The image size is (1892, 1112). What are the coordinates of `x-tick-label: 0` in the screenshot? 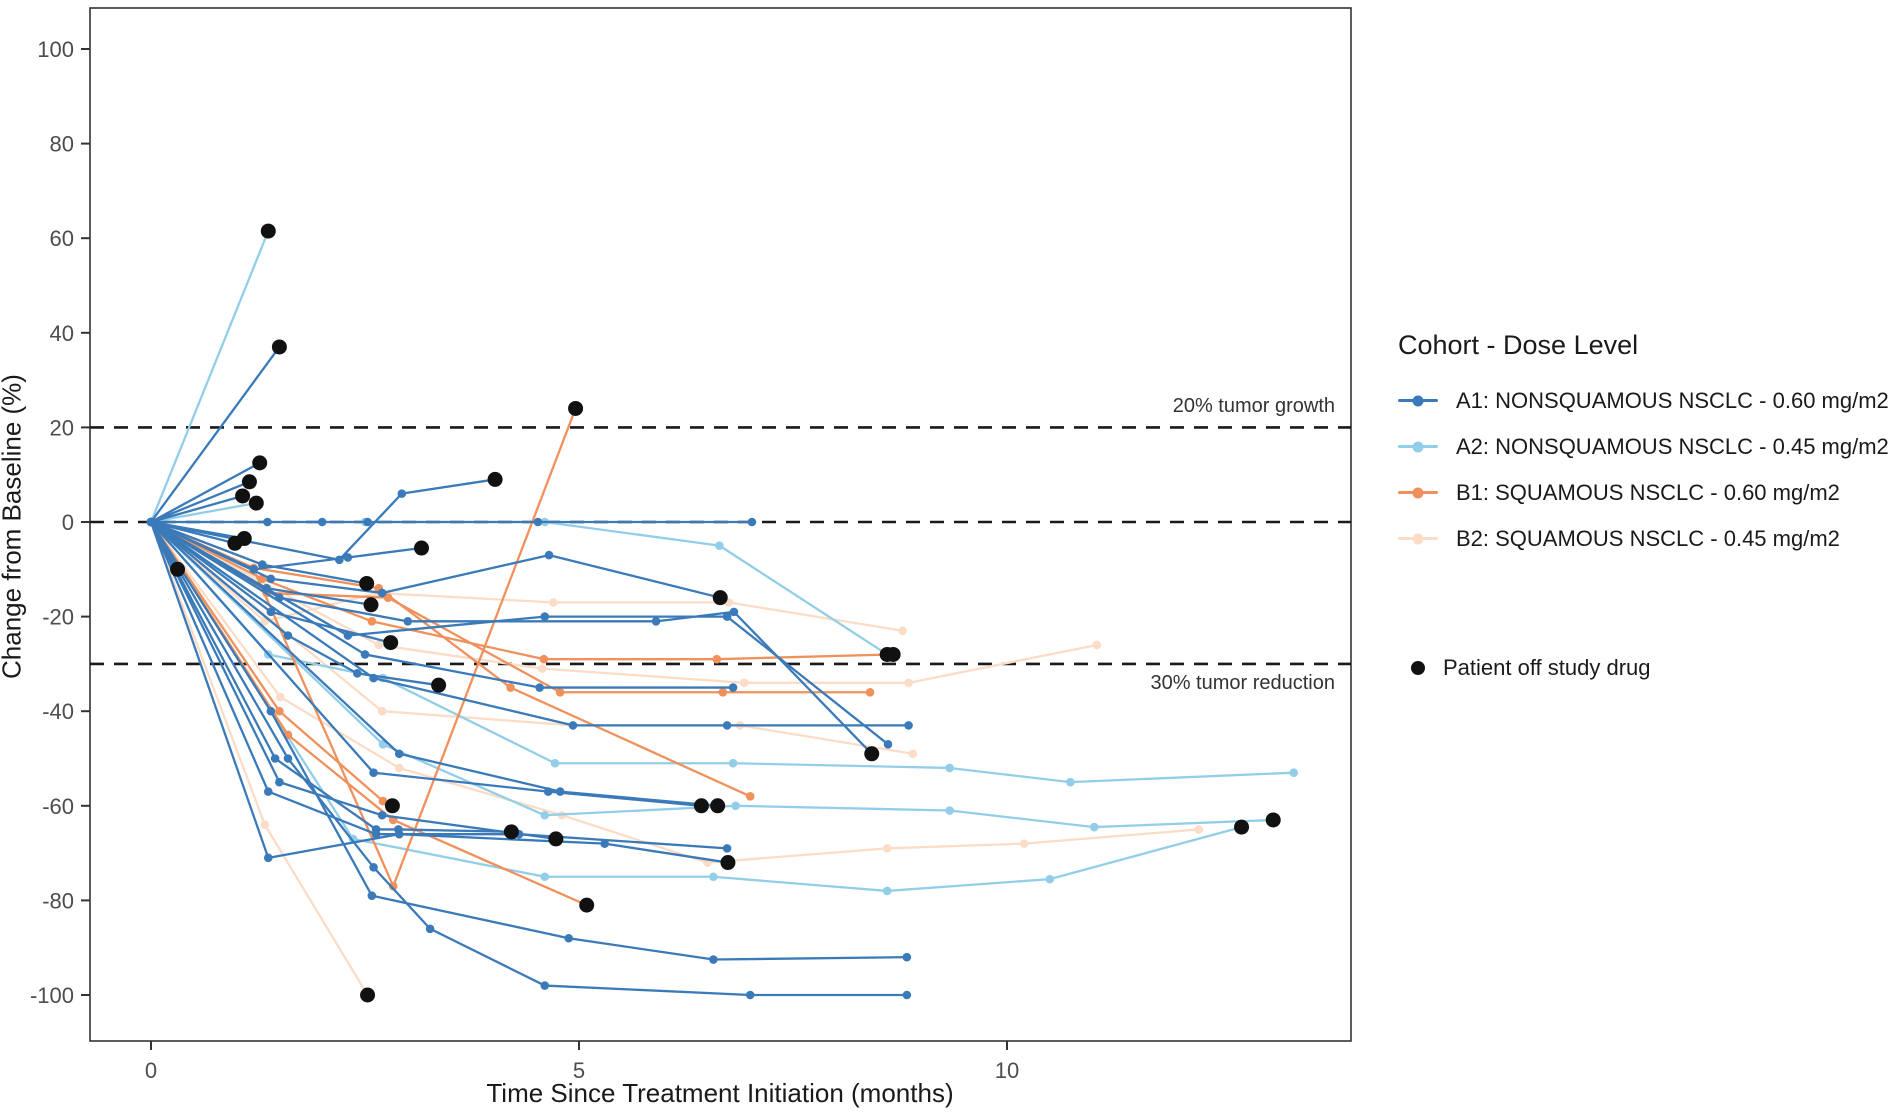 It's located at (151, 1070).